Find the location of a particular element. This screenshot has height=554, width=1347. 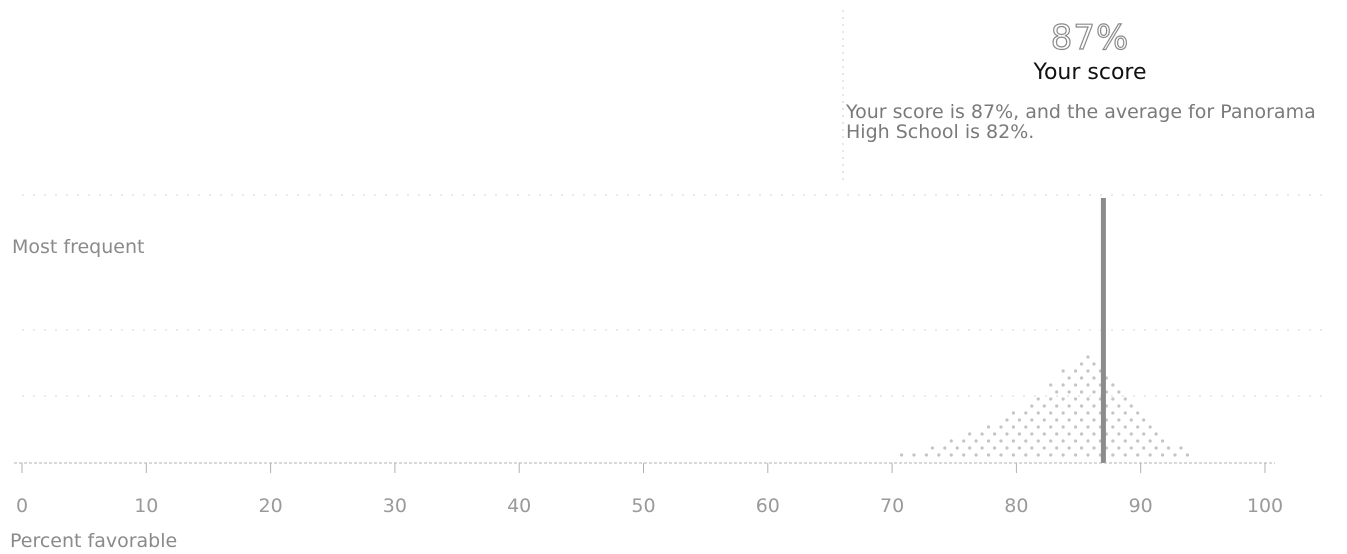

y-axis-label: Most frequent is located at coordinates (78, 247).